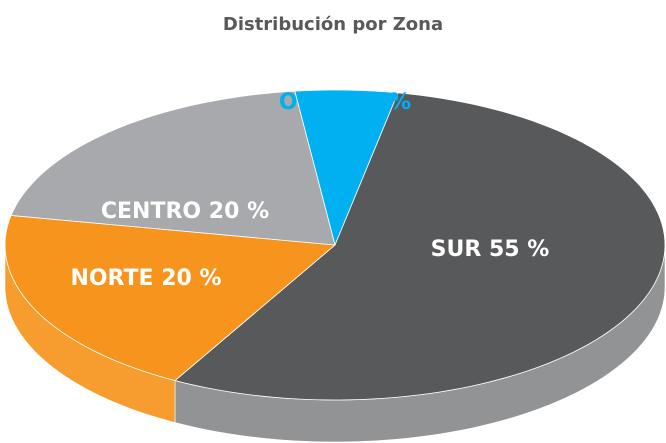  Describe the element at coordinates (456, 249) in the screenshot. I see `label-name: SUR` at that location.